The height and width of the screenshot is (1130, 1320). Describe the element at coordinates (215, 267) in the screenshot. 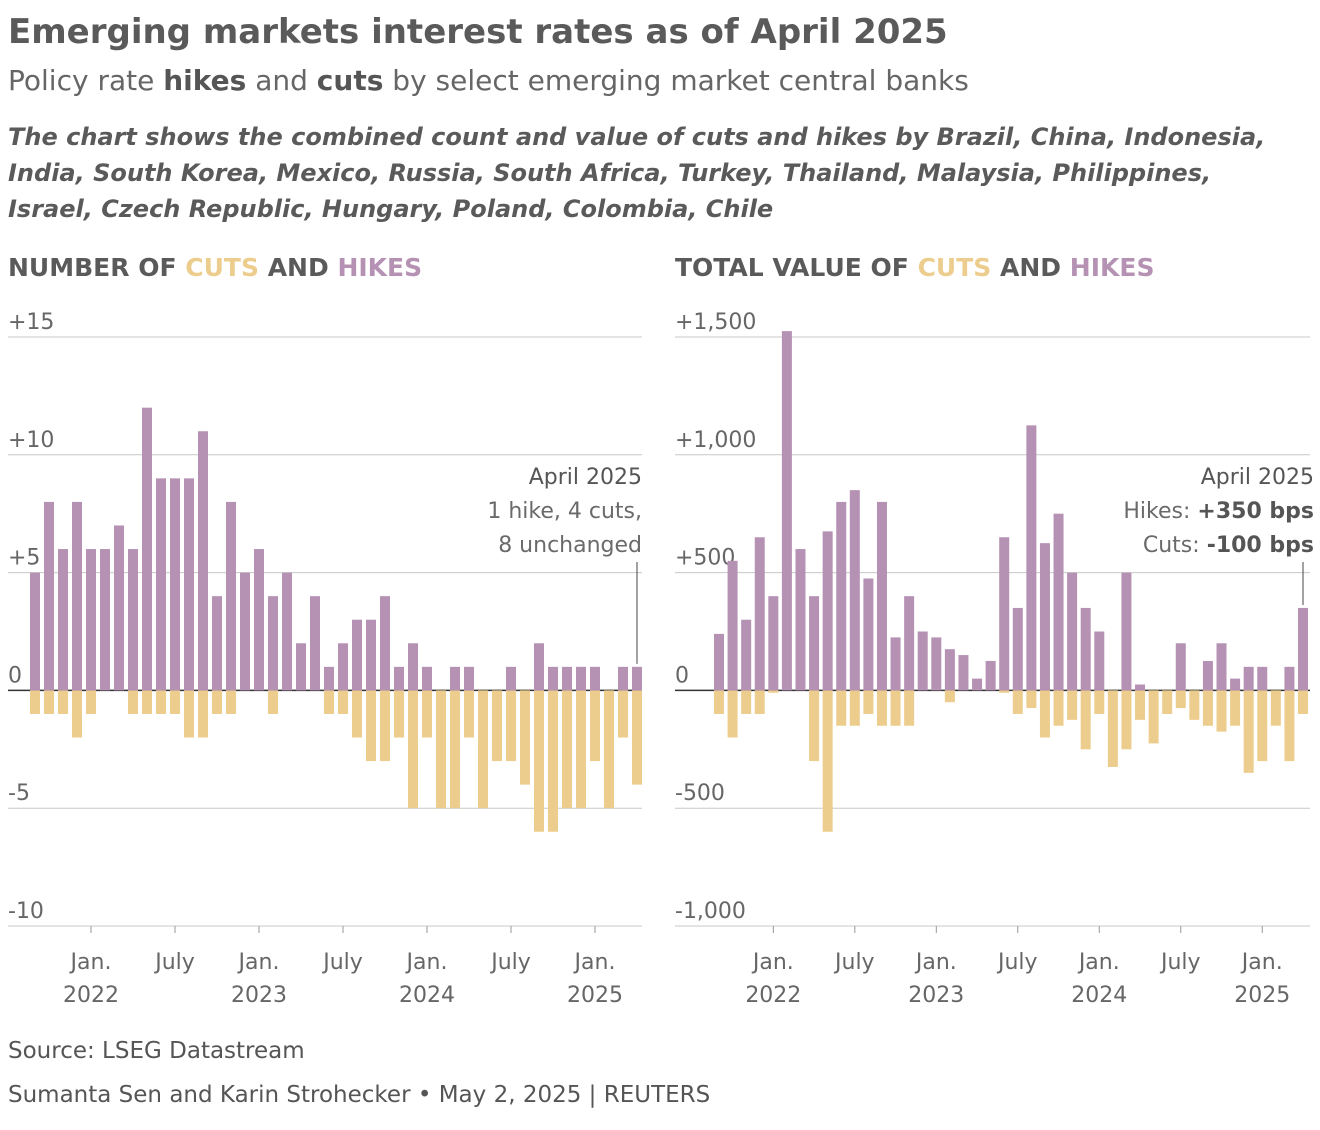

I see `chart-title: NUMBER OF CUTS AND HIKES` at that location.